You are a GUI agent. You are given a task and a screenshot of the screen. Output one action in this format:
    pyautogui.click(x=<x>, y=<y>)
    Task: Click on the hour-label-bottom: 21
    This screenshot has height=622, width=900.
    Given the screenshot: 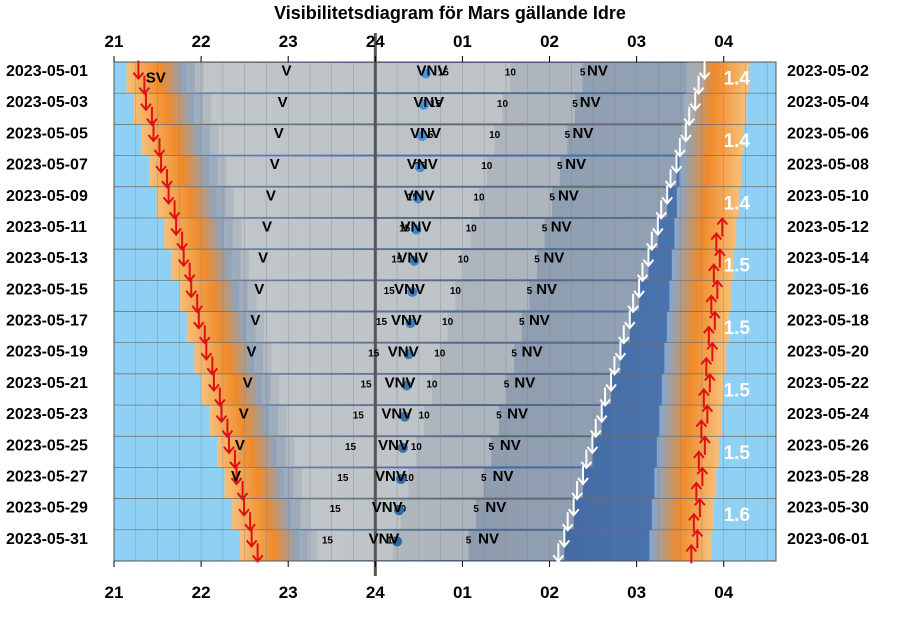 What is the action you would take?
    pyautogui.click(x=114, y=592)
    